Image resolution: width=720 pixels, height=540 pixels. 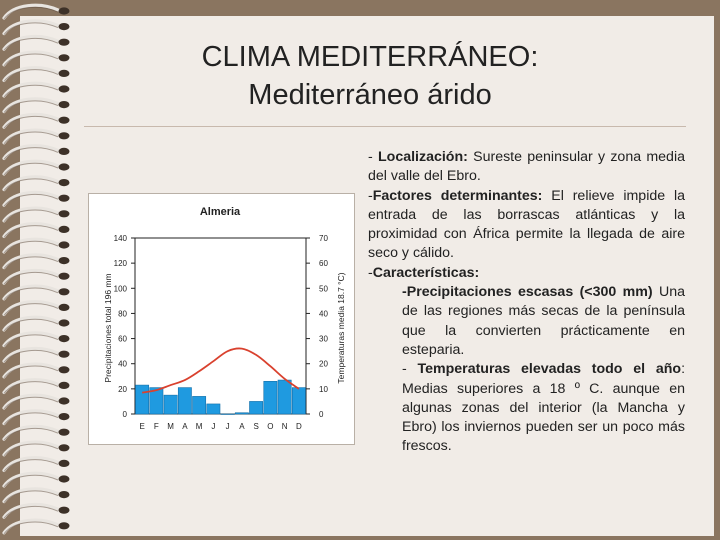 What do you see at coordinates (323, 288) in the screenshot?
I see `y2-tick-label: 50` at bounding box center [323, 288].